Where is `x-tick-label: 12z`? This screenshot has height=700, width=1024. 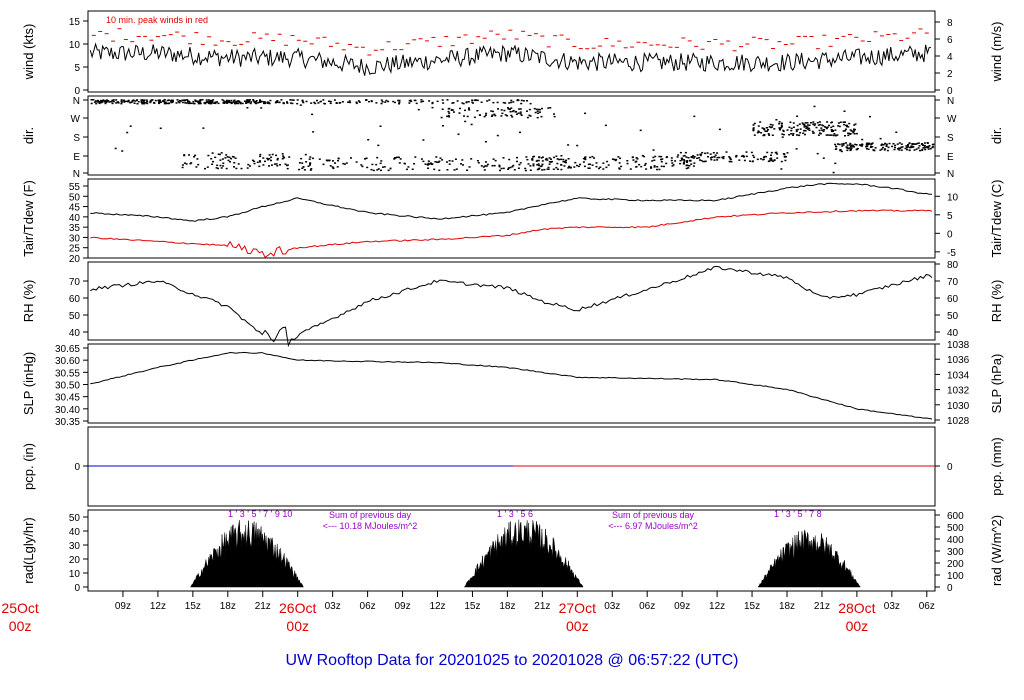 x-tick-label: 12z is located at coordinates (158, 606).